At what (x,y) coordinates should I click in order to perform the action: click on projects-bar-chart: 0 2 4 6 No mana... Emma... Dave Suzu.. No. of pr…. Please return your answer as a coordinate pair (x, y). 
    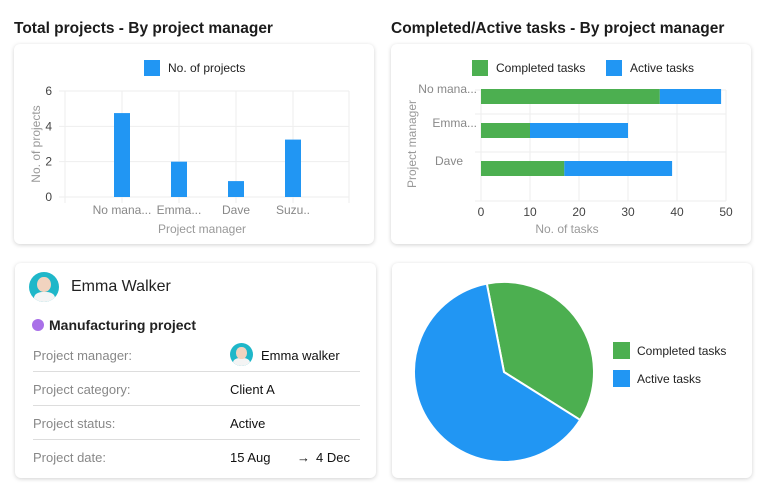
    Looking at the image, I should click on (189, 148).